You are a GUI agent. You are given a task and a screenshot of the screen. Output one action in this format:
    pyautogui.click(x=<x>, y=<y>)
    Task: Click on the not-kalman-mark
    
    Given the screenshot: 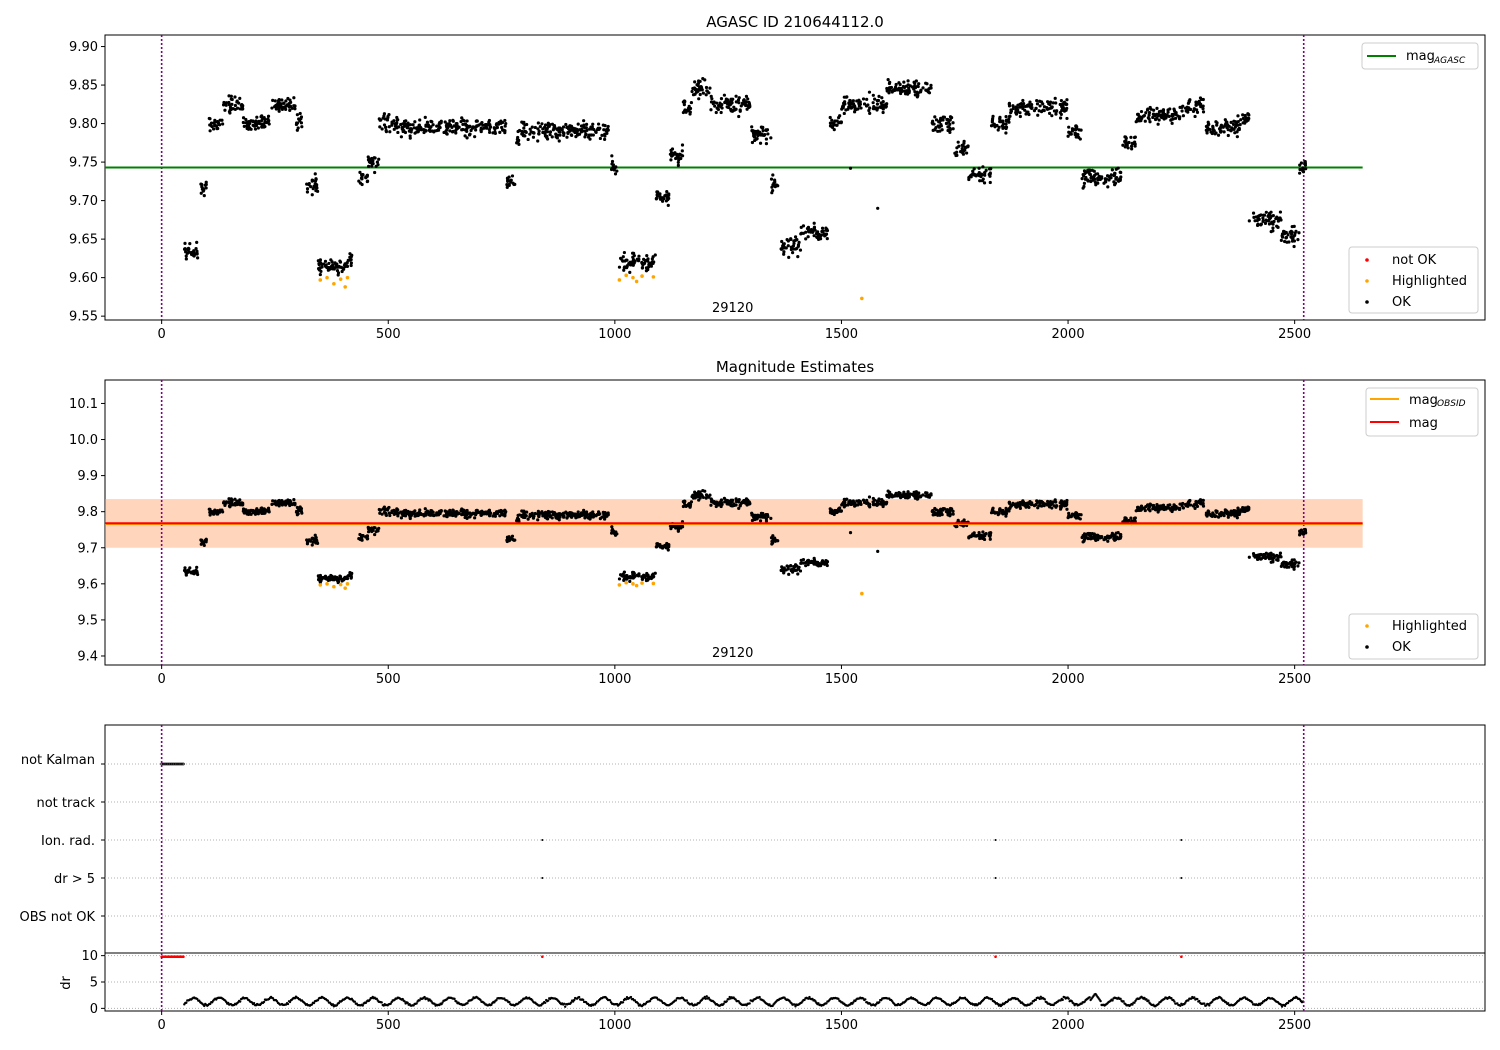 What is the action you would take?
    pyautogui.click(x=178, y=764)
    